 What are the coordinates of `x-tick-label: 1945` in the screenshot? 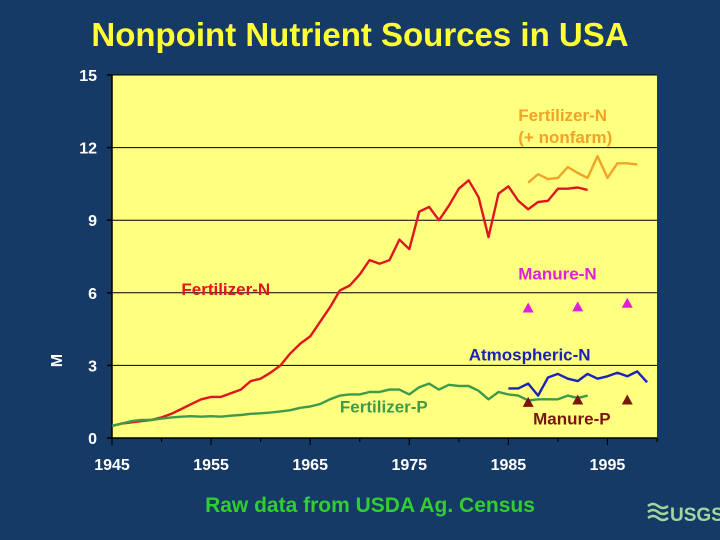 It's located at (112, 465).